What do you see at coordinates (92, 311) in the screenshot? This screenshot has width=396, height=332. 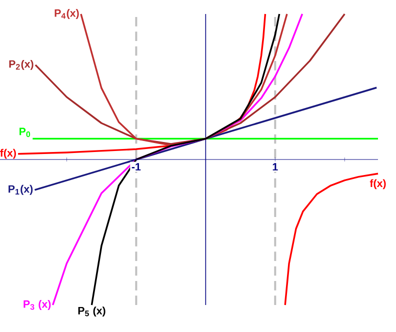 I see `series-label: P$_{5}$ (x)` at bounding box center [92, 311].